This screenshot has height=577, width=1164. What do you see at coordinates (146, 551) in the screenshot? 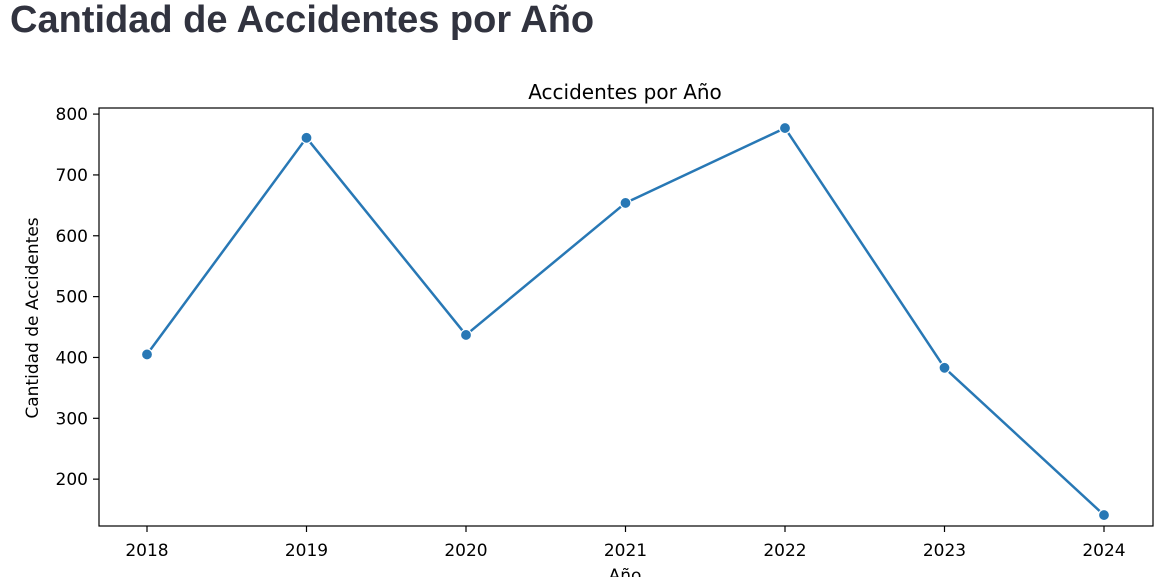
I see `x-tick-label: 2018` at bounding box center [146, 551].